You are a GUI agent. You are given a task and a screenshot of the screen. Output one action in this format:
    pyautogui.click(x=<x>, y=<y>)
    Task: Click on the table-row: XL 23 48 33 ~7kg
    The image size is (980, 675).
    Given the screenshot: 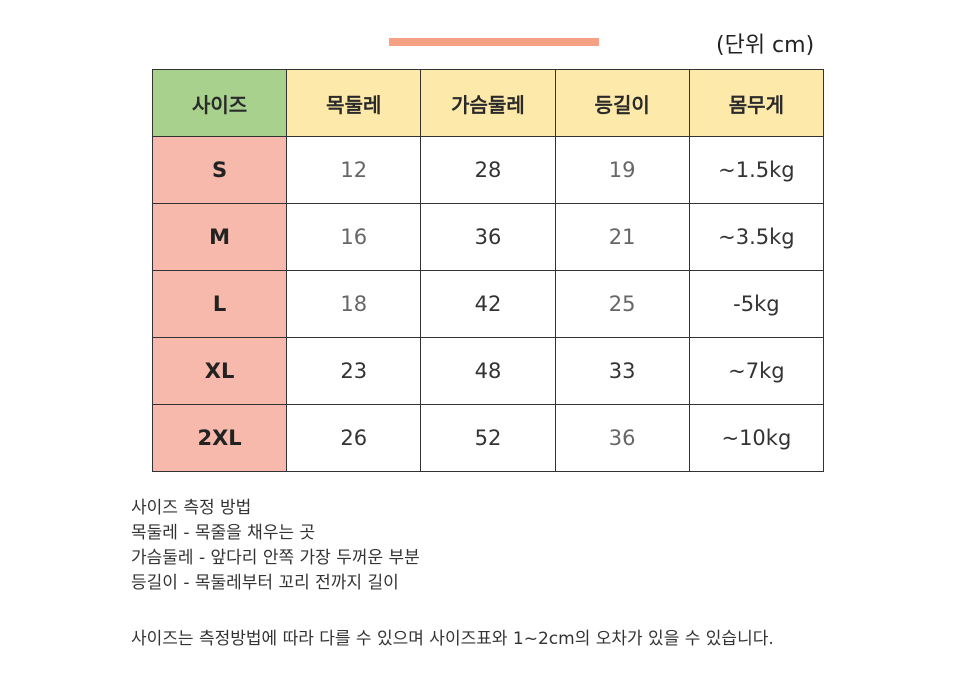 What is the action you would take?
    pyautogui.click(x=488, y=371)
    